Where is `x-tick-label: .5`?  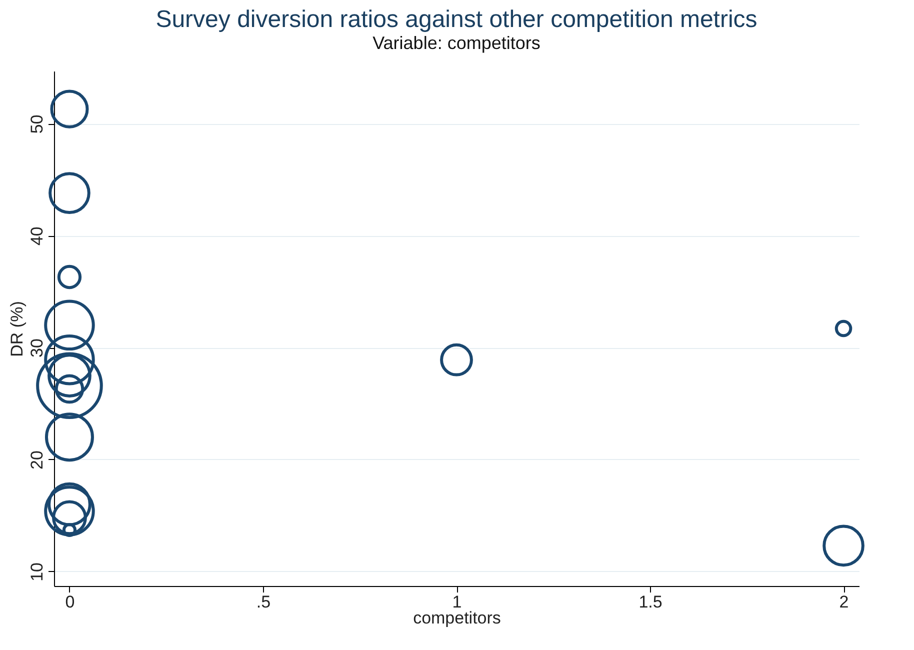
x-tick-label: .5 is located at coordinates (263, 602).